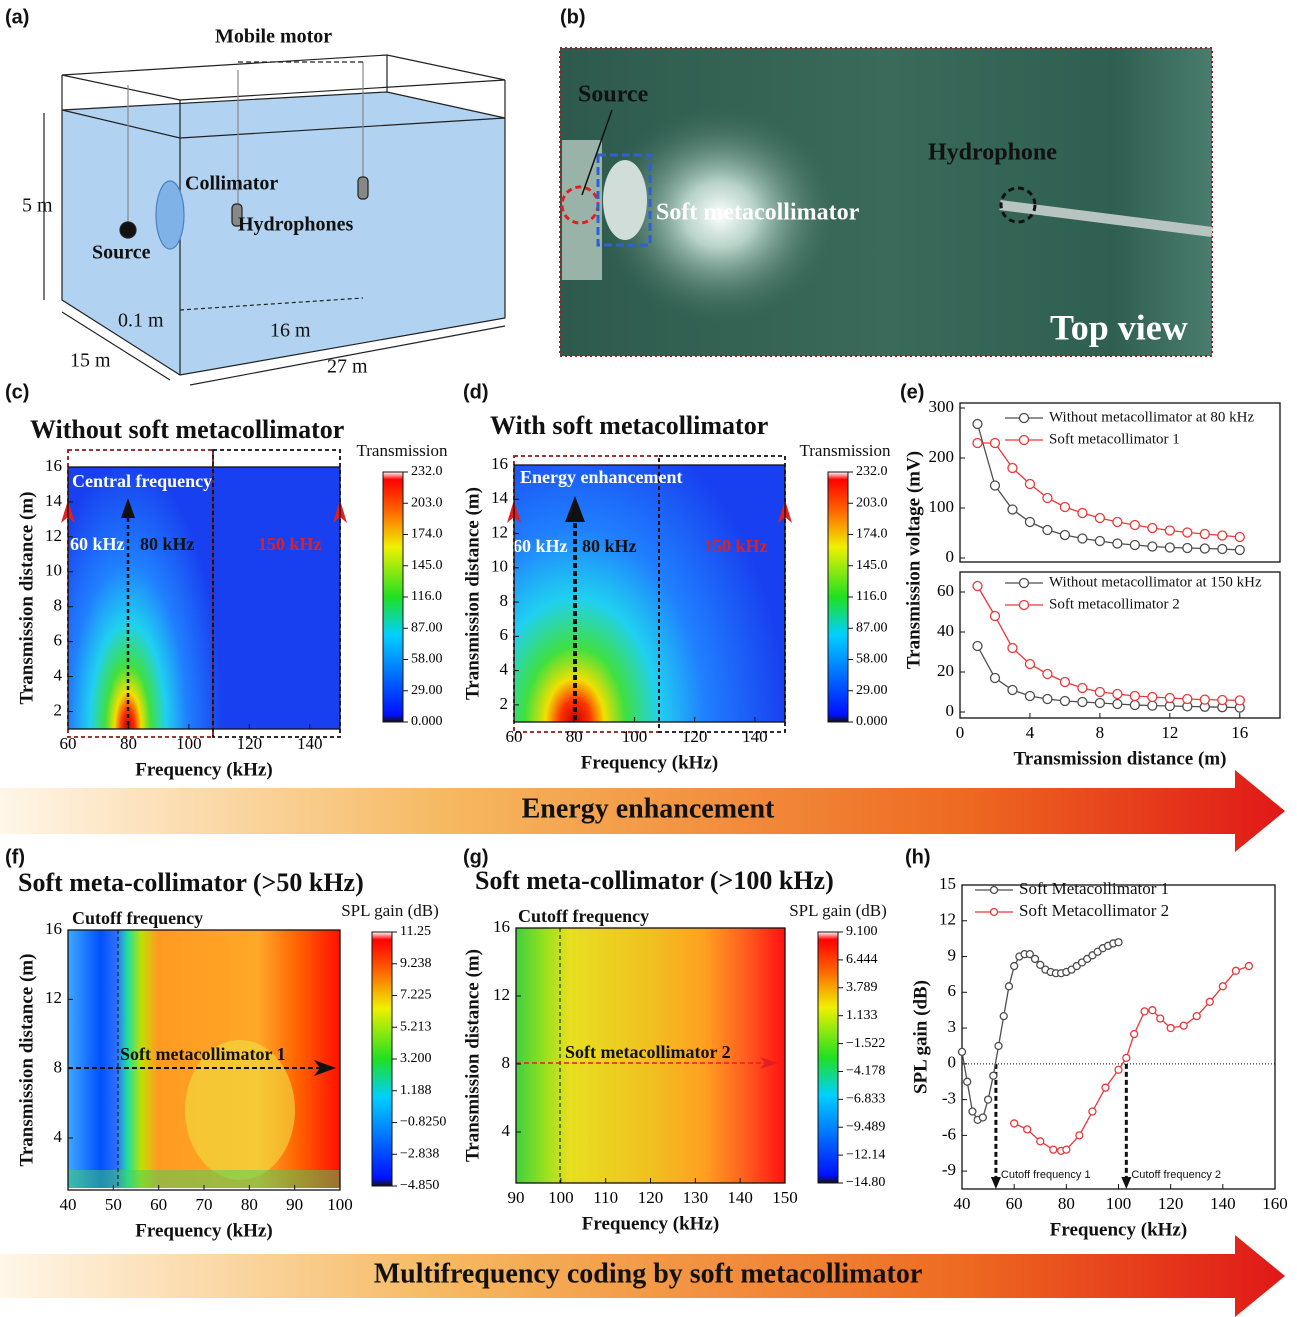  Describe the element at coordinates (416, 1090) in the screenshot. I see `colorbar-tick-label: 1.188` at that location.